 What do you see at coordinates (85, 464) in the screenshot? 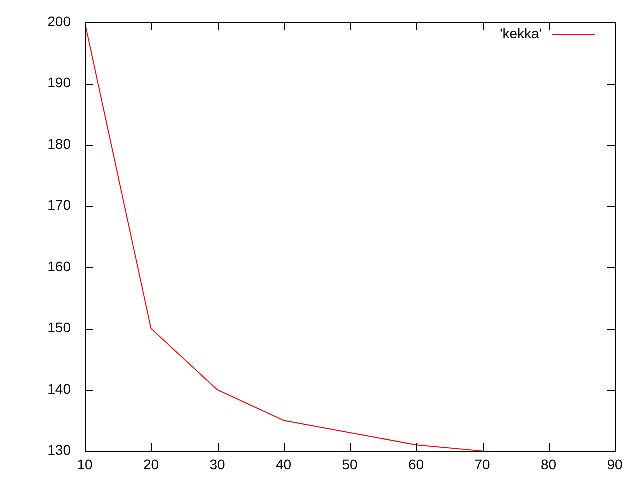
I see `x-tick-label: 10` at bounding box center [85, 464].